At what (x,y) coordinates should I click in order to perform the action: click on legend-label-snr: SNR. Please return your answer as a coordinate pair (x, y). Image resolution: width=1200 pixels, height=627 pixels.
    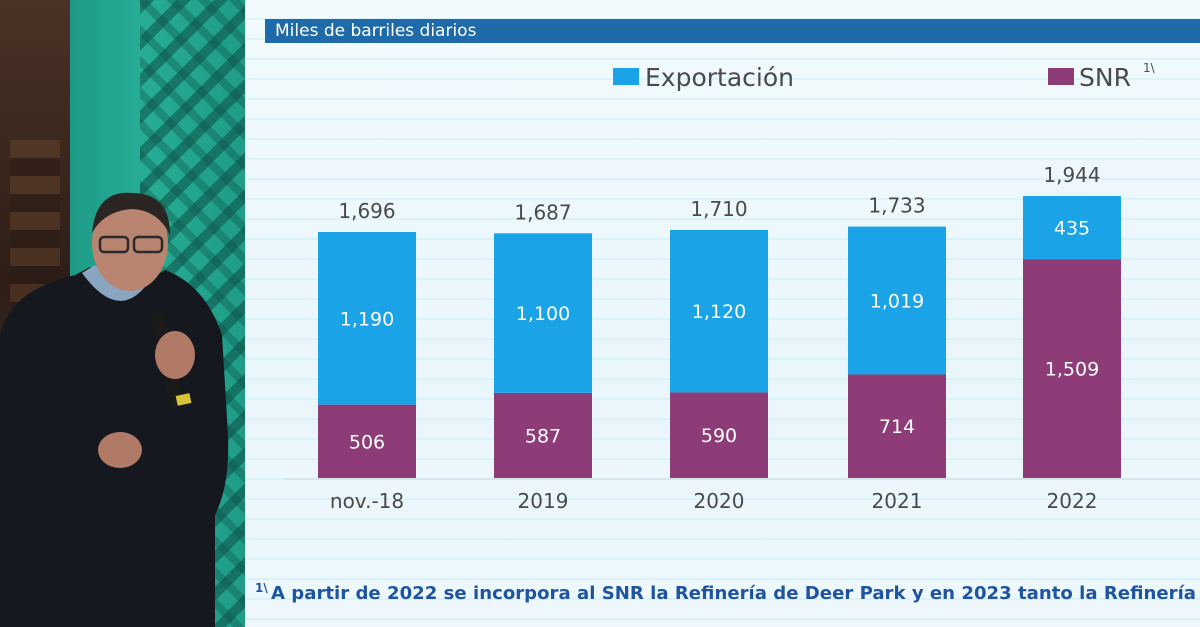
    Looking at the image, I should click on (1105, 77).